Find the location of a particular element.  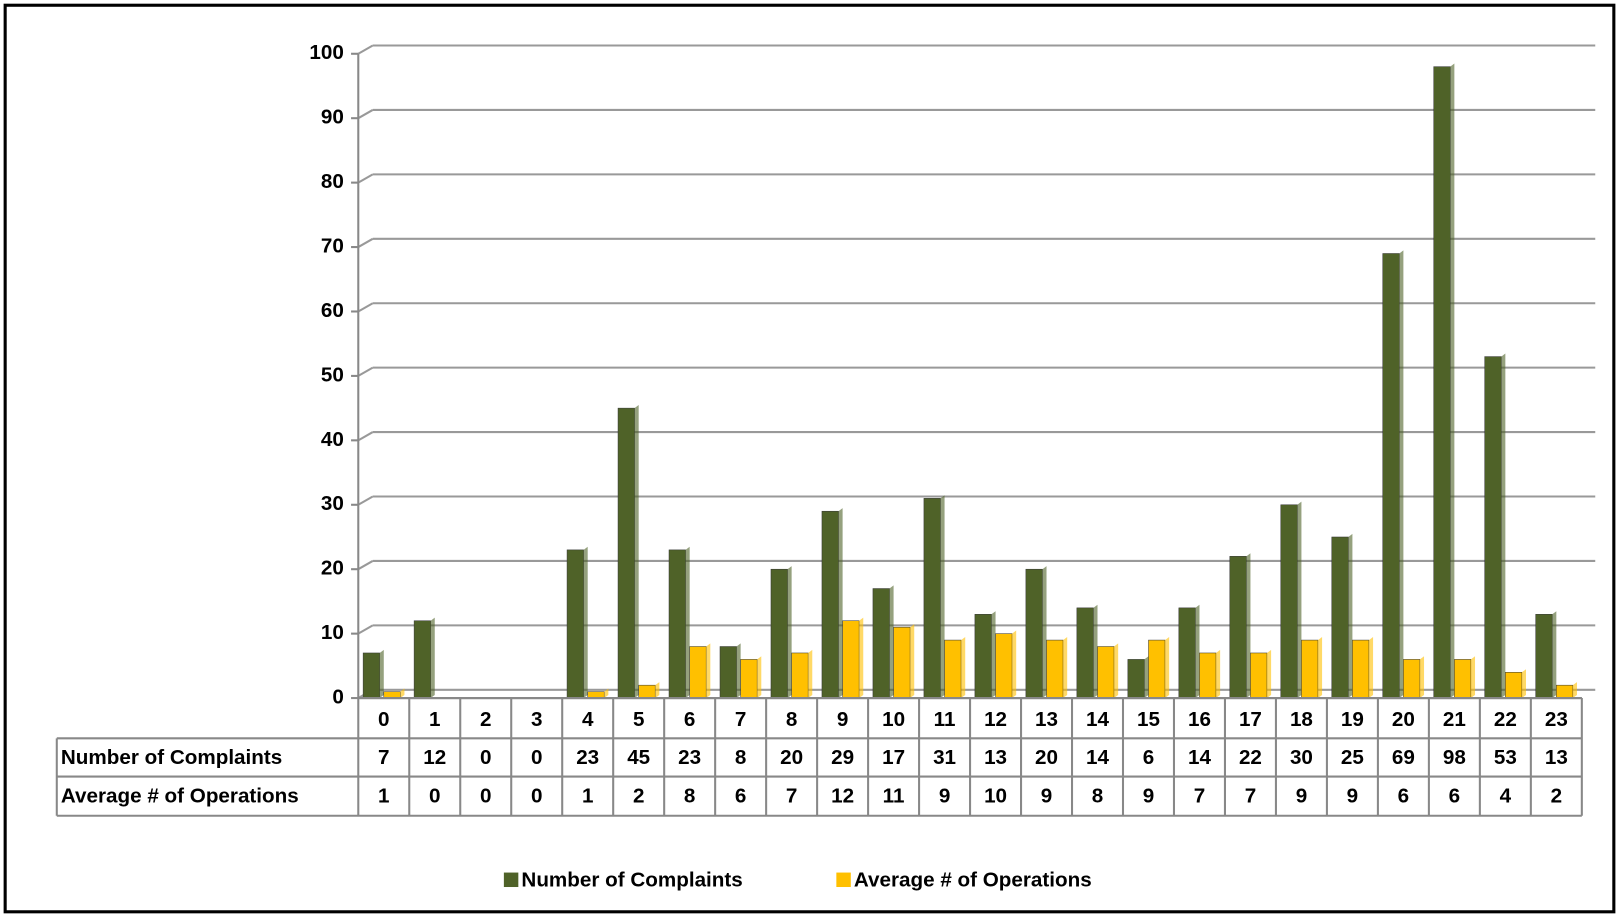

y-tick-label: 30 is located at coordinates (332, 503).